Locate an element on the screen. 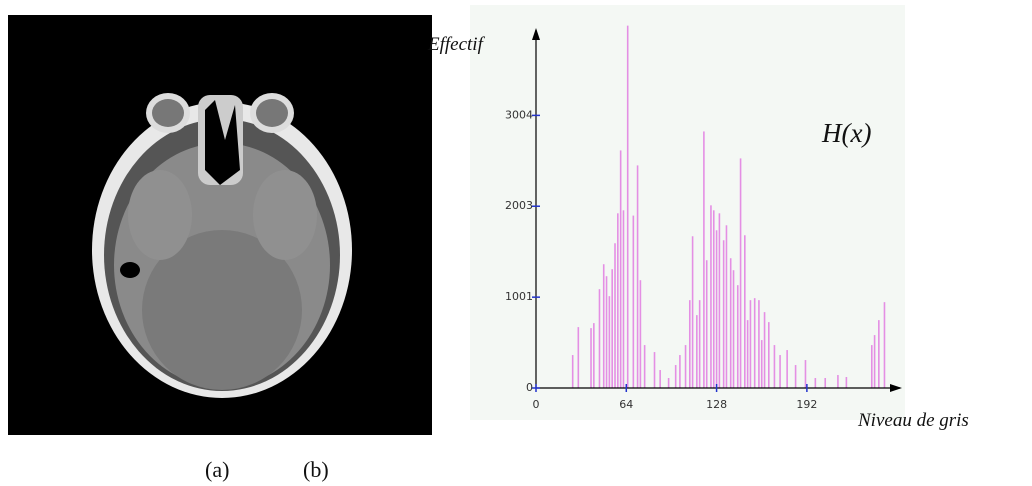 This screenshot has height=486, width=1032. x-tick-label: 128 is located at coordinates (716, 404).